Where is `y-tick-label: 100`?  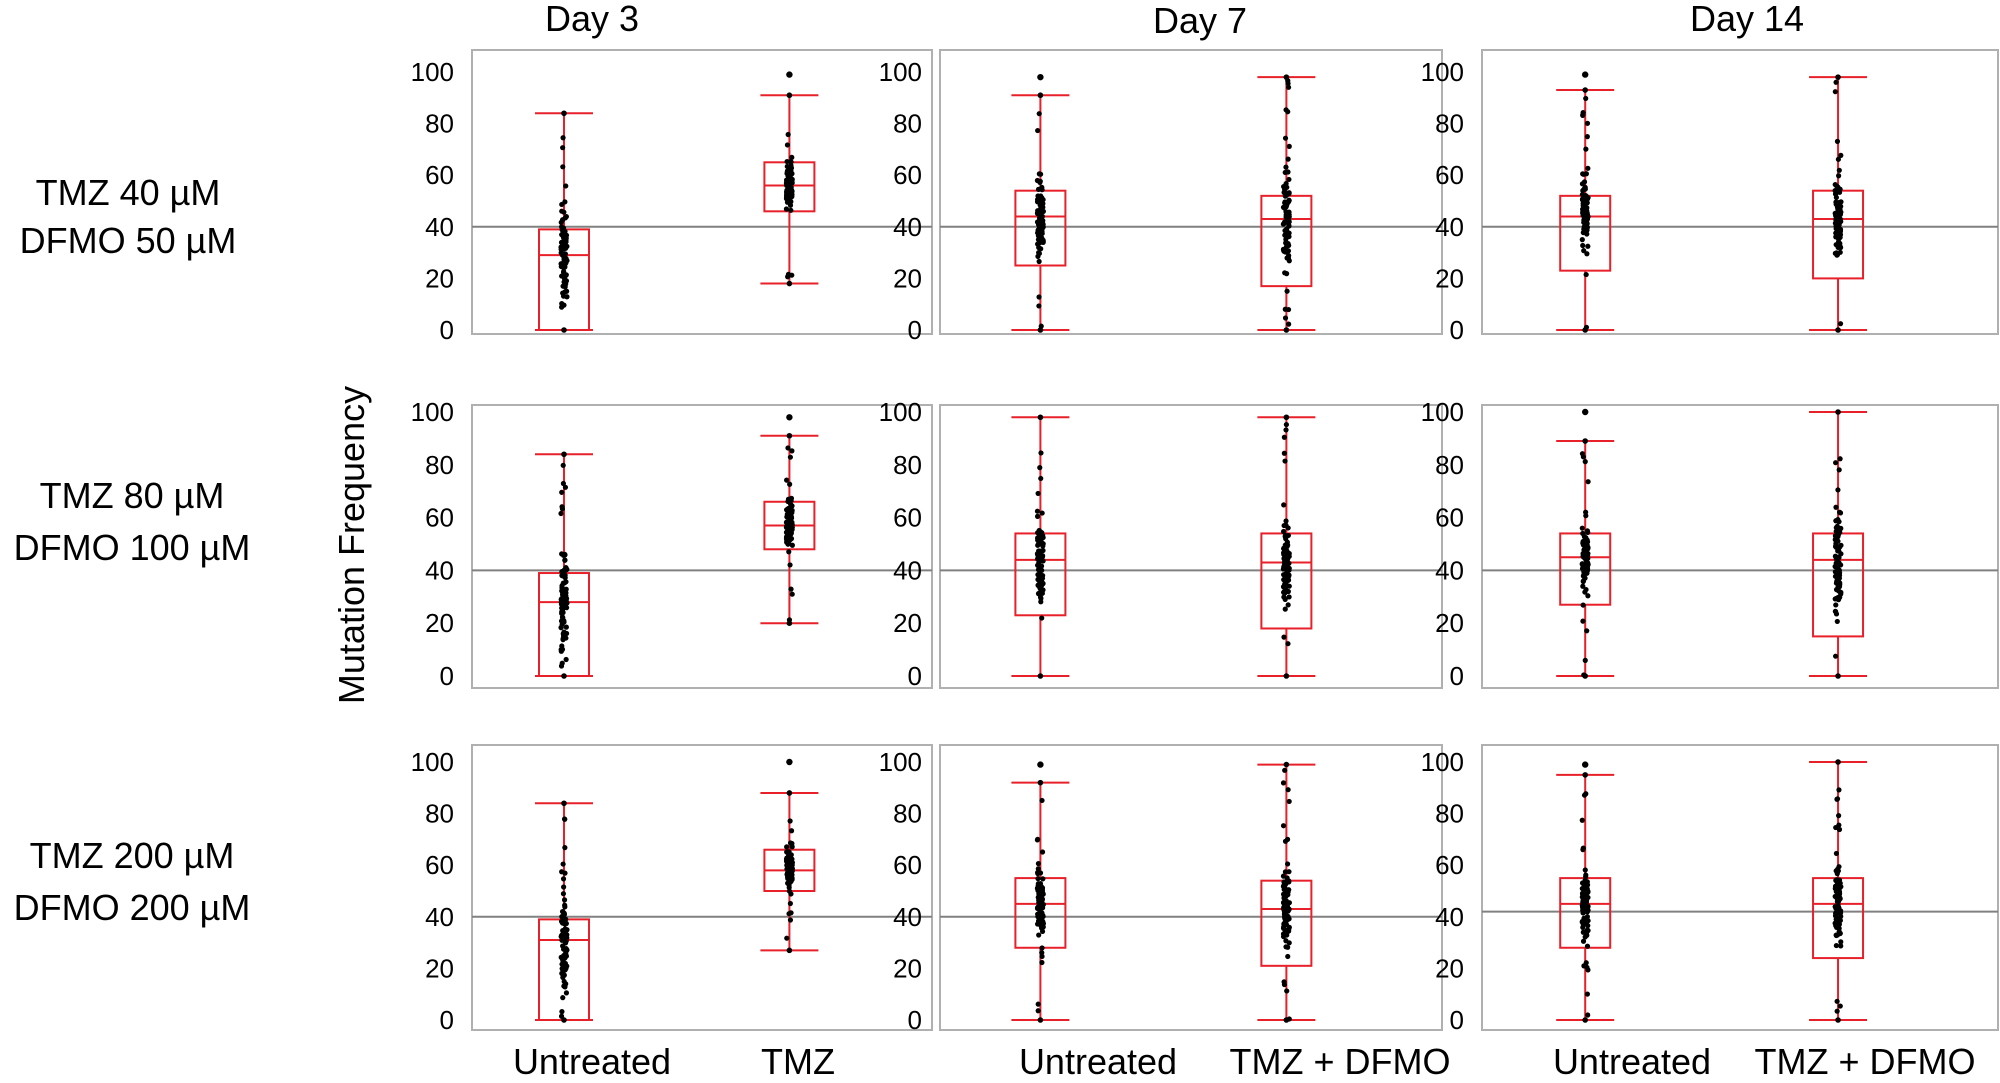 y-tick-label: 100 is located at coordinates (1442, 72).